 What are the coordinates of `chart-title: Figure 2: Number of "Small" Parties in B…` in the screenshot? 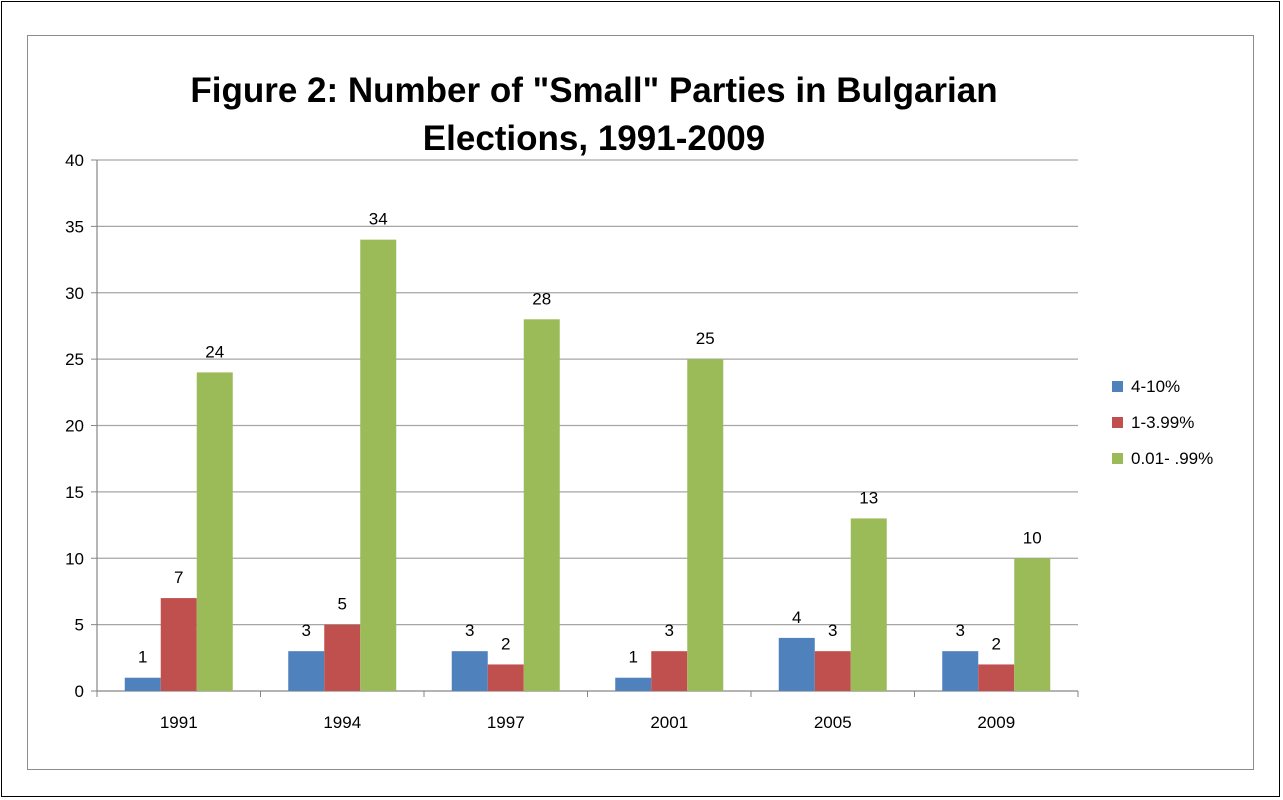 It's located at (593, 114).